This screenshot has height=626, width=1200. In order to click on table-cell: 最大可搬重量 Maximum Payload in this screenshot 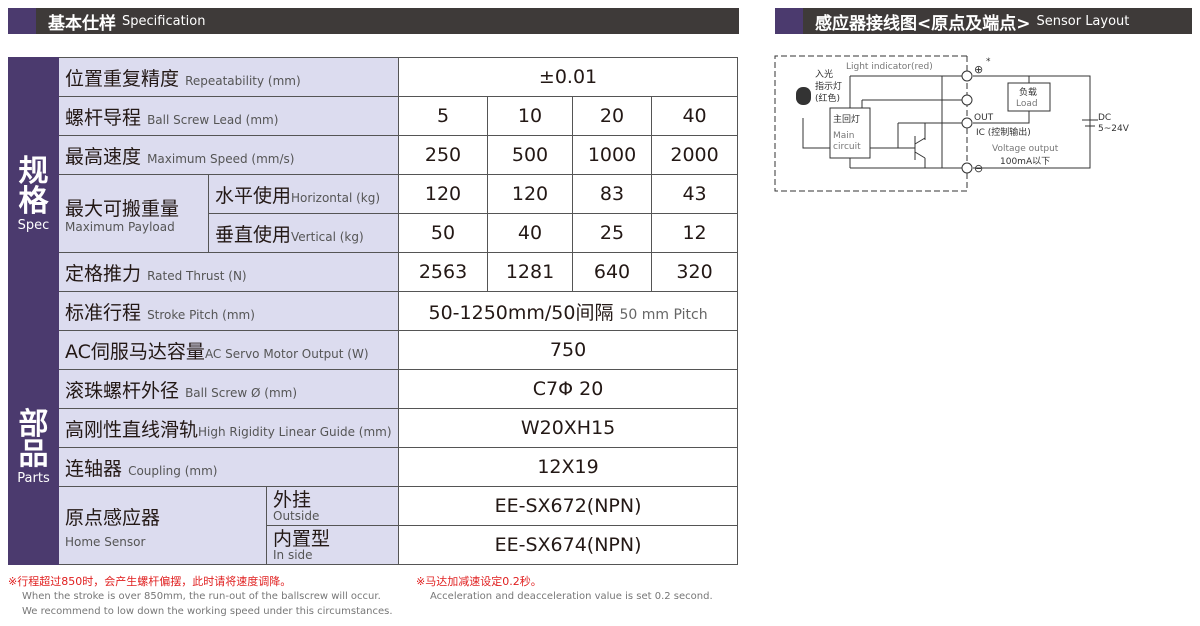, I will do `click(133, 213)`.